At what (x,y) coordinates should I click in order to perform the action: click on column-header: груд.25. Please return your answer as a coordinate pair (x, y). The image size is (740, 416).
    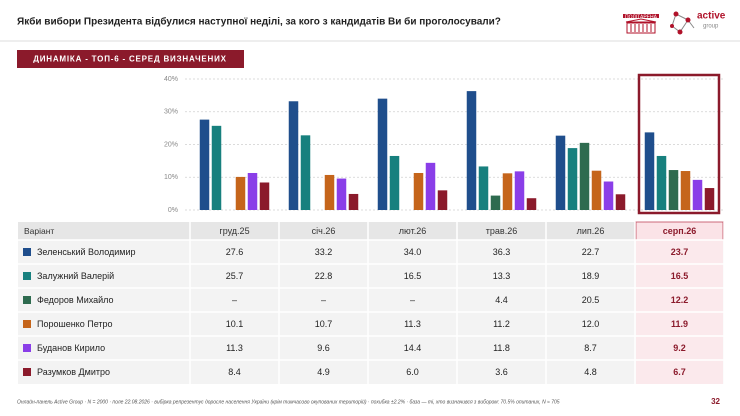
    Looking at the image, I should click on (234, 231).